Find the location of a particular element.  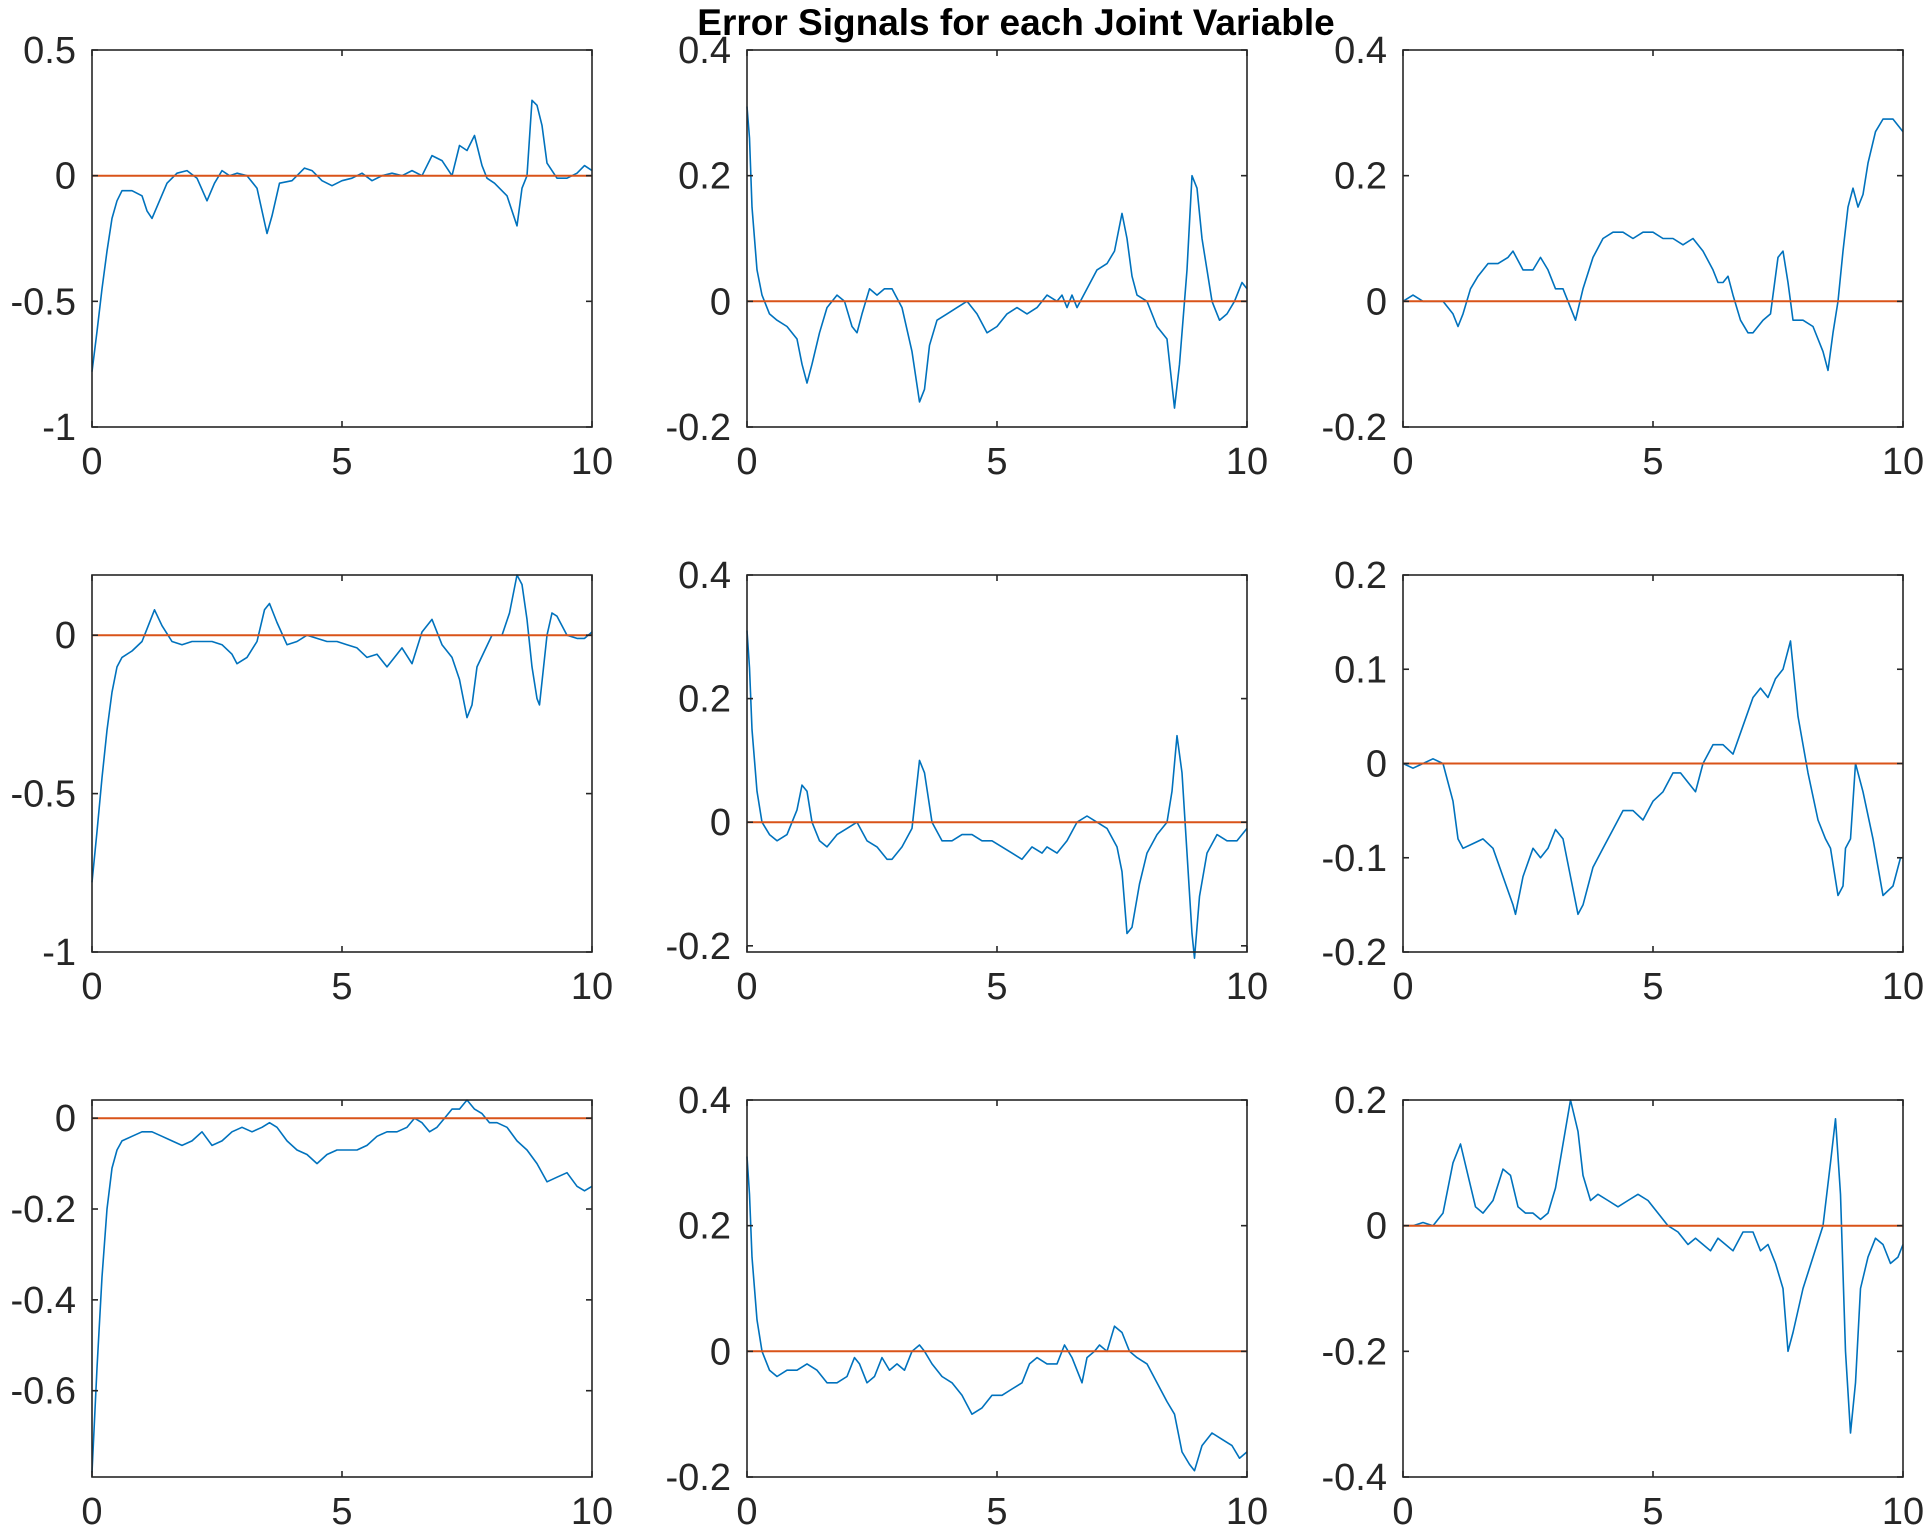

subplot-r1c2: 0 5 10-0.200.20.4 is located at coordinates (967, 256).